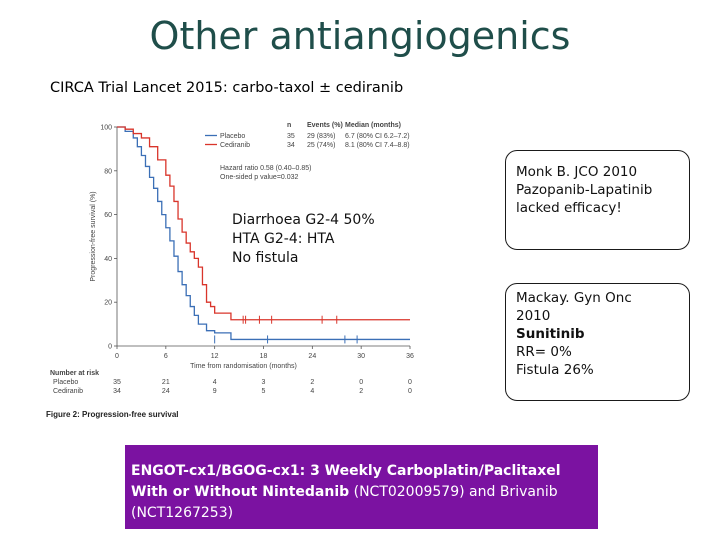  What do you see at coordinates (108, 303) in the screenshot?
I see `y-tick-label: 20` at bounding box center [108, 303].